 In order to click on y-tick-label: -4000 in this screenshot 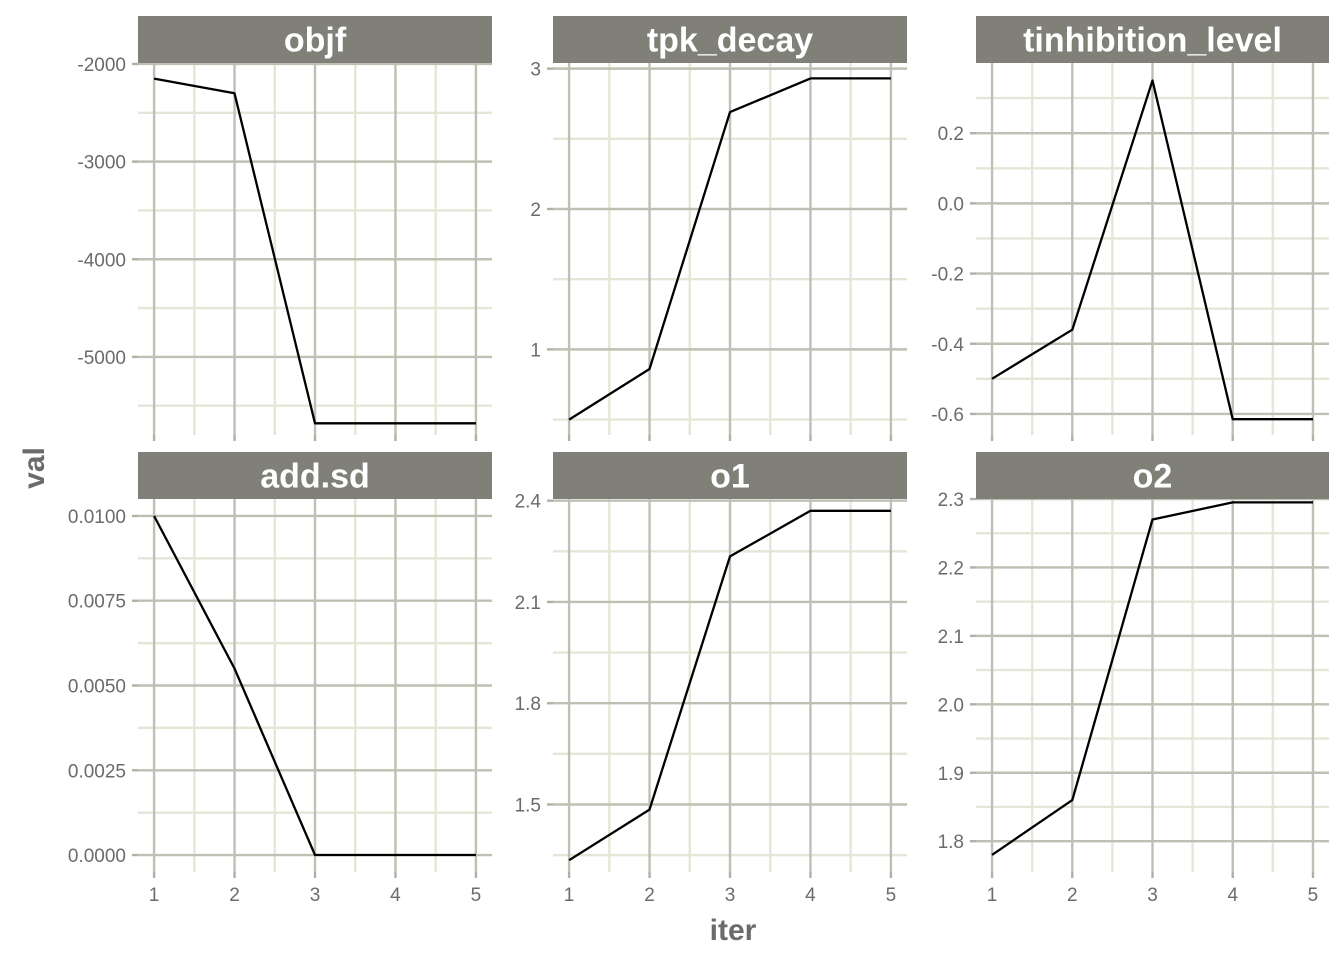, I will do `click(101, 260)`.